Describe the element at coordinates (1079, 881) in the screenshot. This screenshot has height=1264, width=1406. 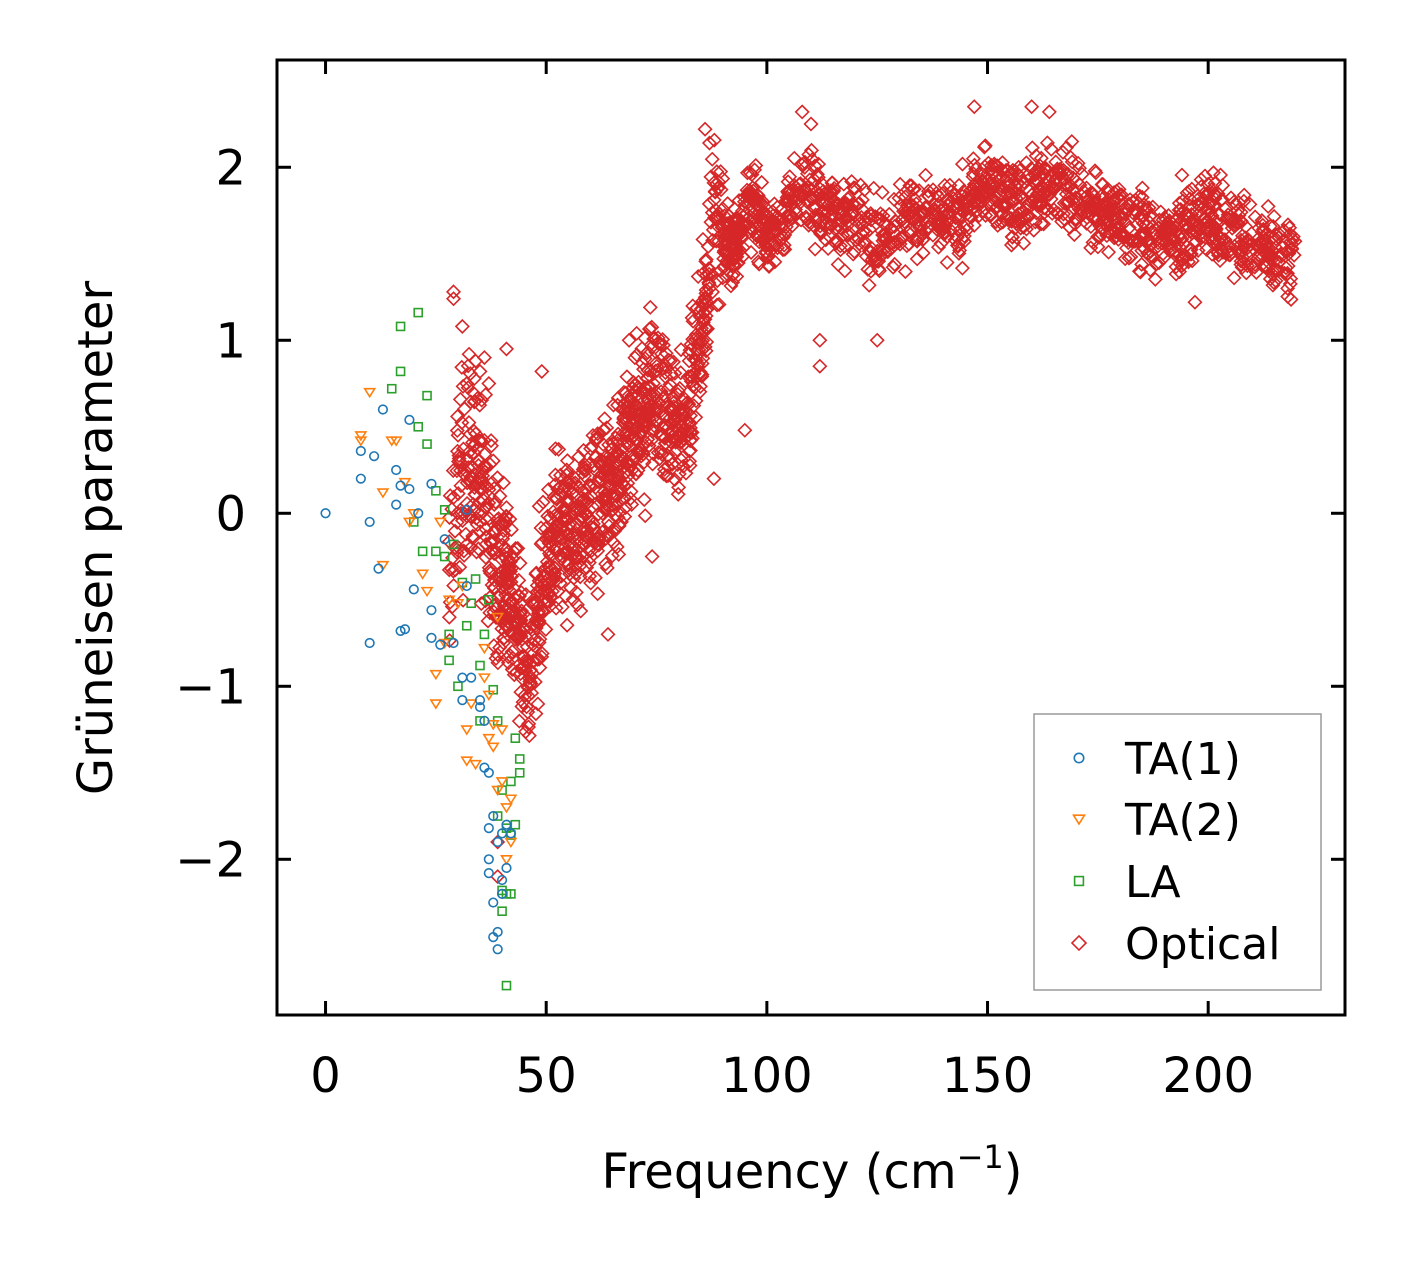
I see `legend-marker-la` at that location.